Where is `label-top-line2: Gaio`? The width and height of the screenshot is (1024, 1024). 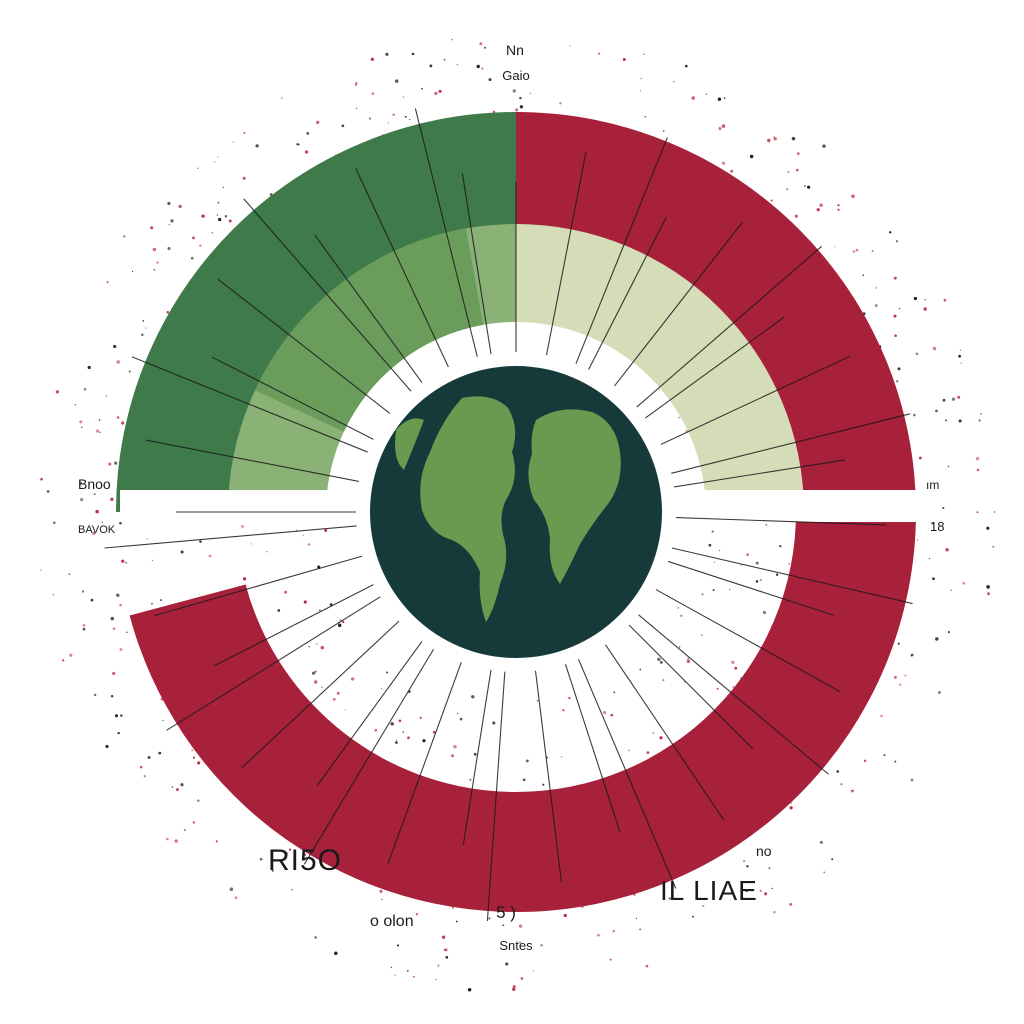
label-top-line2: Gaio is located at coordinates (515, 75).